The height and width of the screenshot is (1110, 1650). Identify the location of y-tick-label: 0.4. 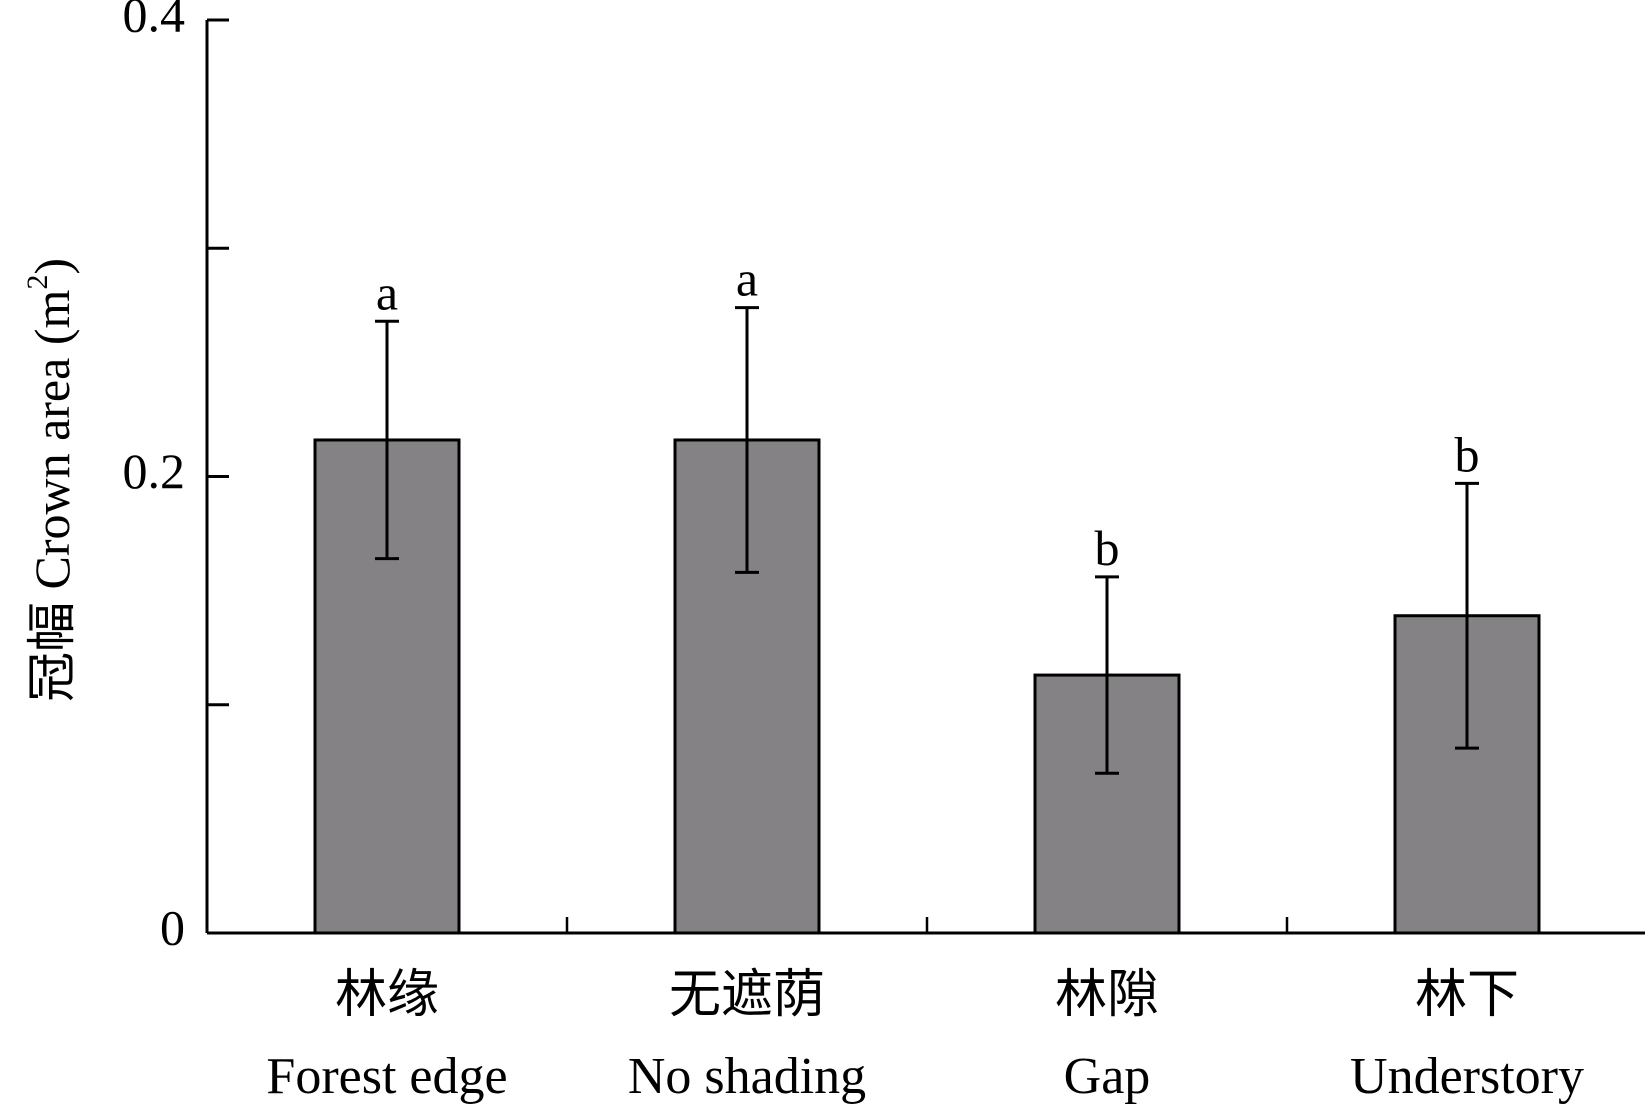
(154, 21).